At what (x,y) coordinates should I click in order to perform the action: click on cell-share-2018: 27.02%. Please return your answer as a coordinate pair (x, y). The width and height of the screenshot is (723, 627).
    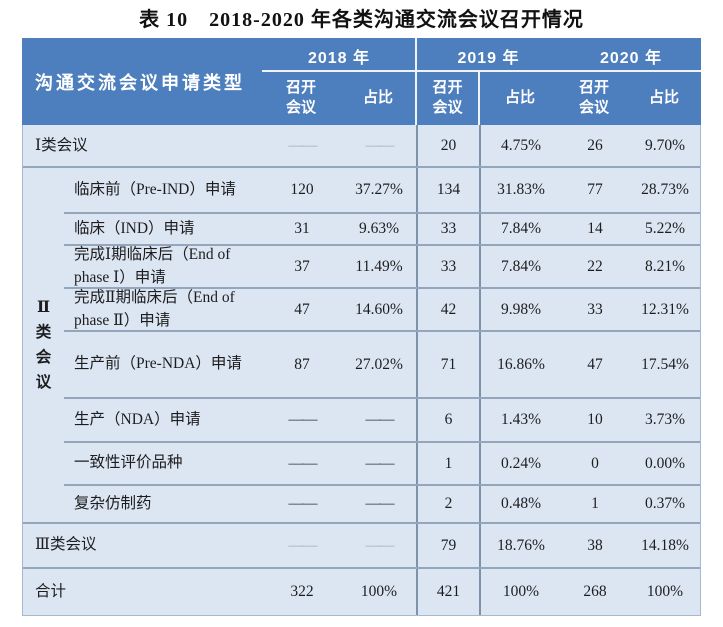
    Looking at the image, I should click on (379, 364).